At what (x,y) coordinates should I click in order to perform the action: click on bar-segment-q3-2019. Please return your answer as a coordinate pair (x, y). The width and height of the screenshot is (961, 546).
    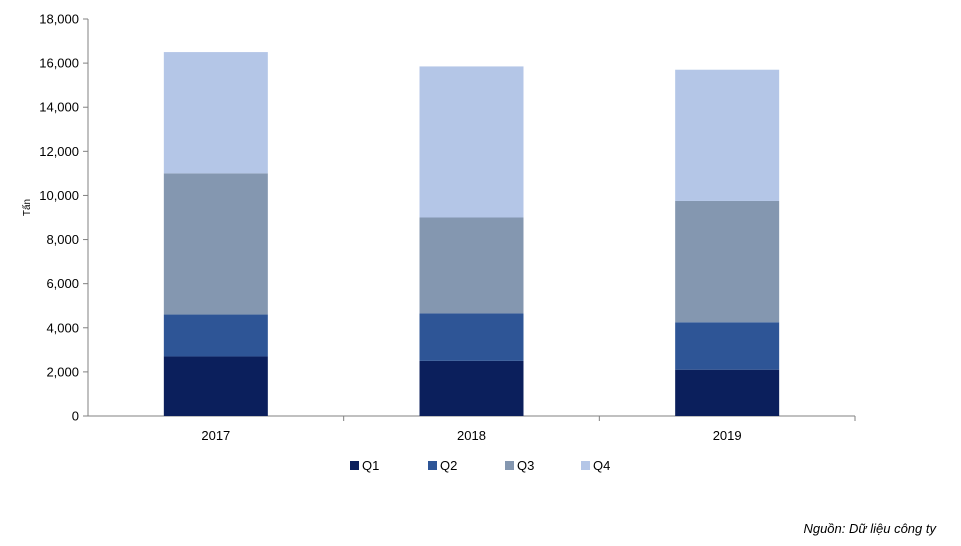
    Looking at the image, I should click on (727, 261).